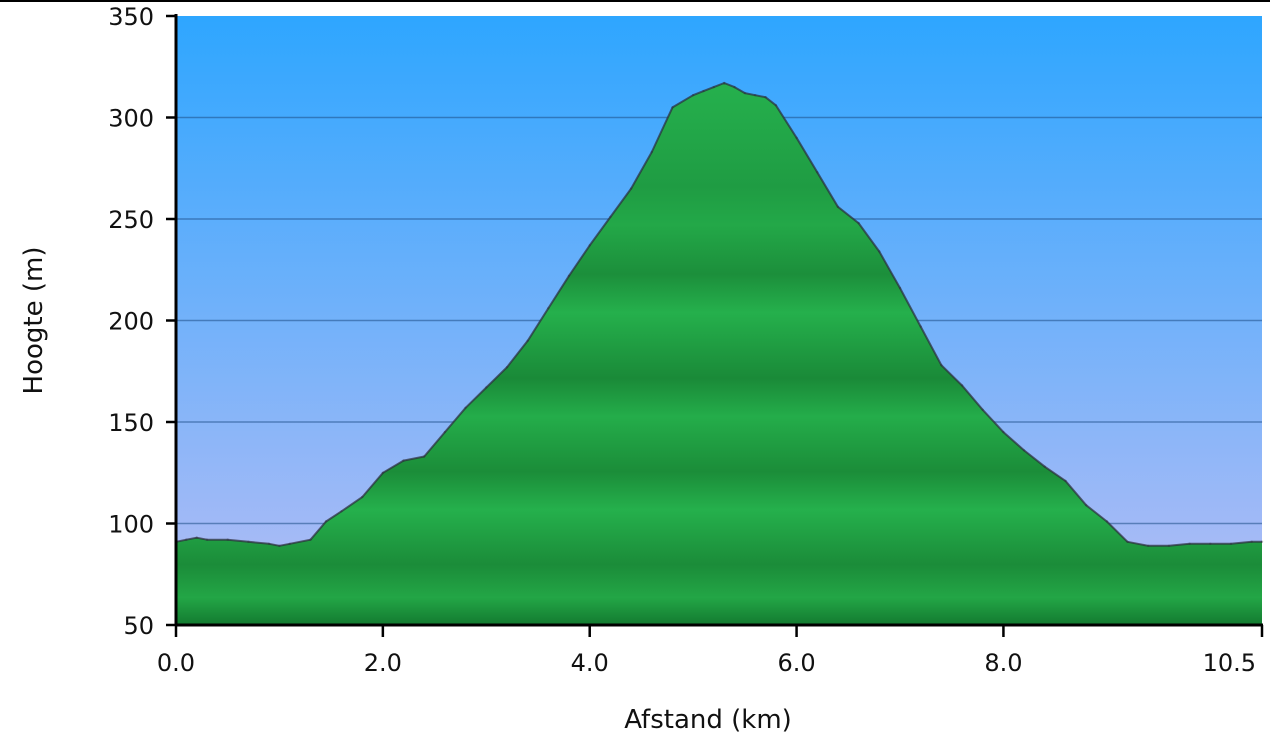 This screenshot has height=740, width=1270. What do you see at coordinates (1229, 663) in the screenshot?
I see `x-tick-label: 10.5` at bounding box center [1229, 663].